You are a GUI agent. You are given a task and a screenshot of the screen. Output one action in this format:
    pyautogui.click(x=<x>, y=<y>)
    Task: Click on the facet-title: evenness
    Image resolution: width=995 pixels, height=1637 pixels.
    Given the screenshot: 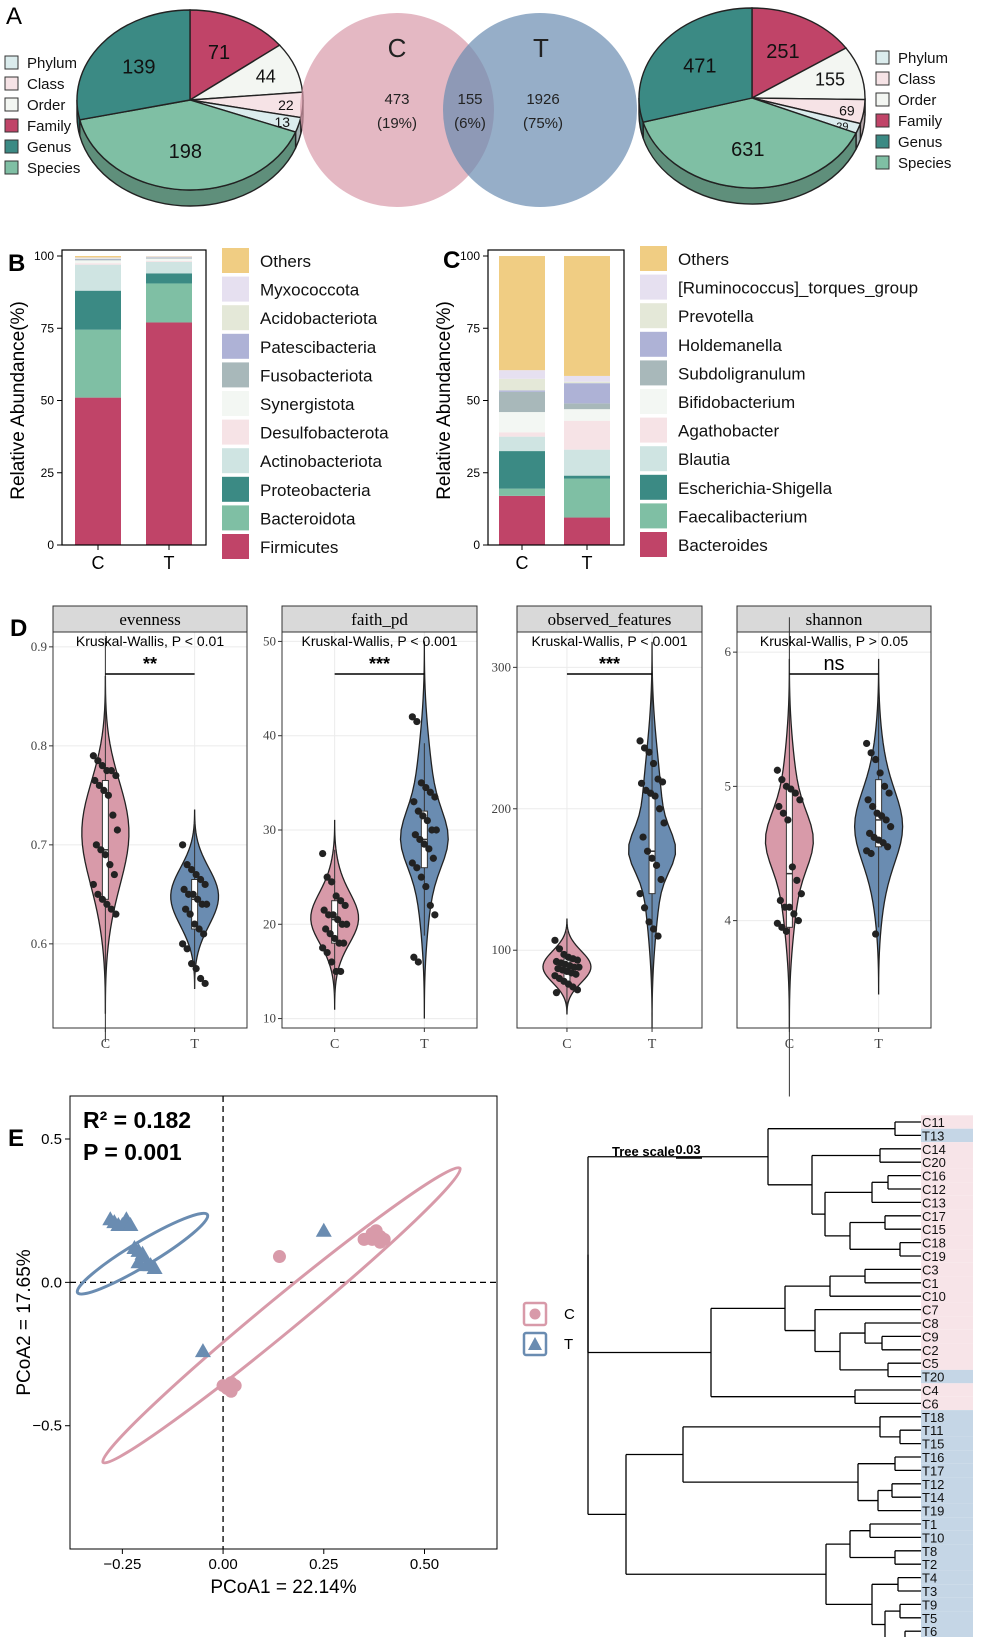 What is the action you would take?
    pyautogui.click(x=149, y=619)
    